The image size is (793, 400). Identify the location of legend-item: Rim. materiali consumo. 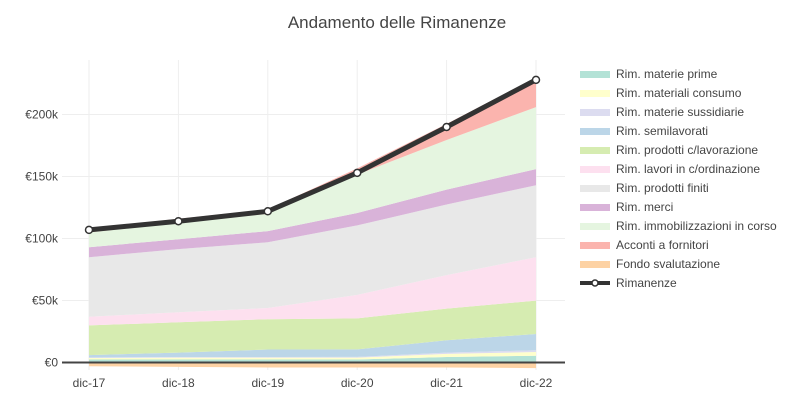
(661, 93).